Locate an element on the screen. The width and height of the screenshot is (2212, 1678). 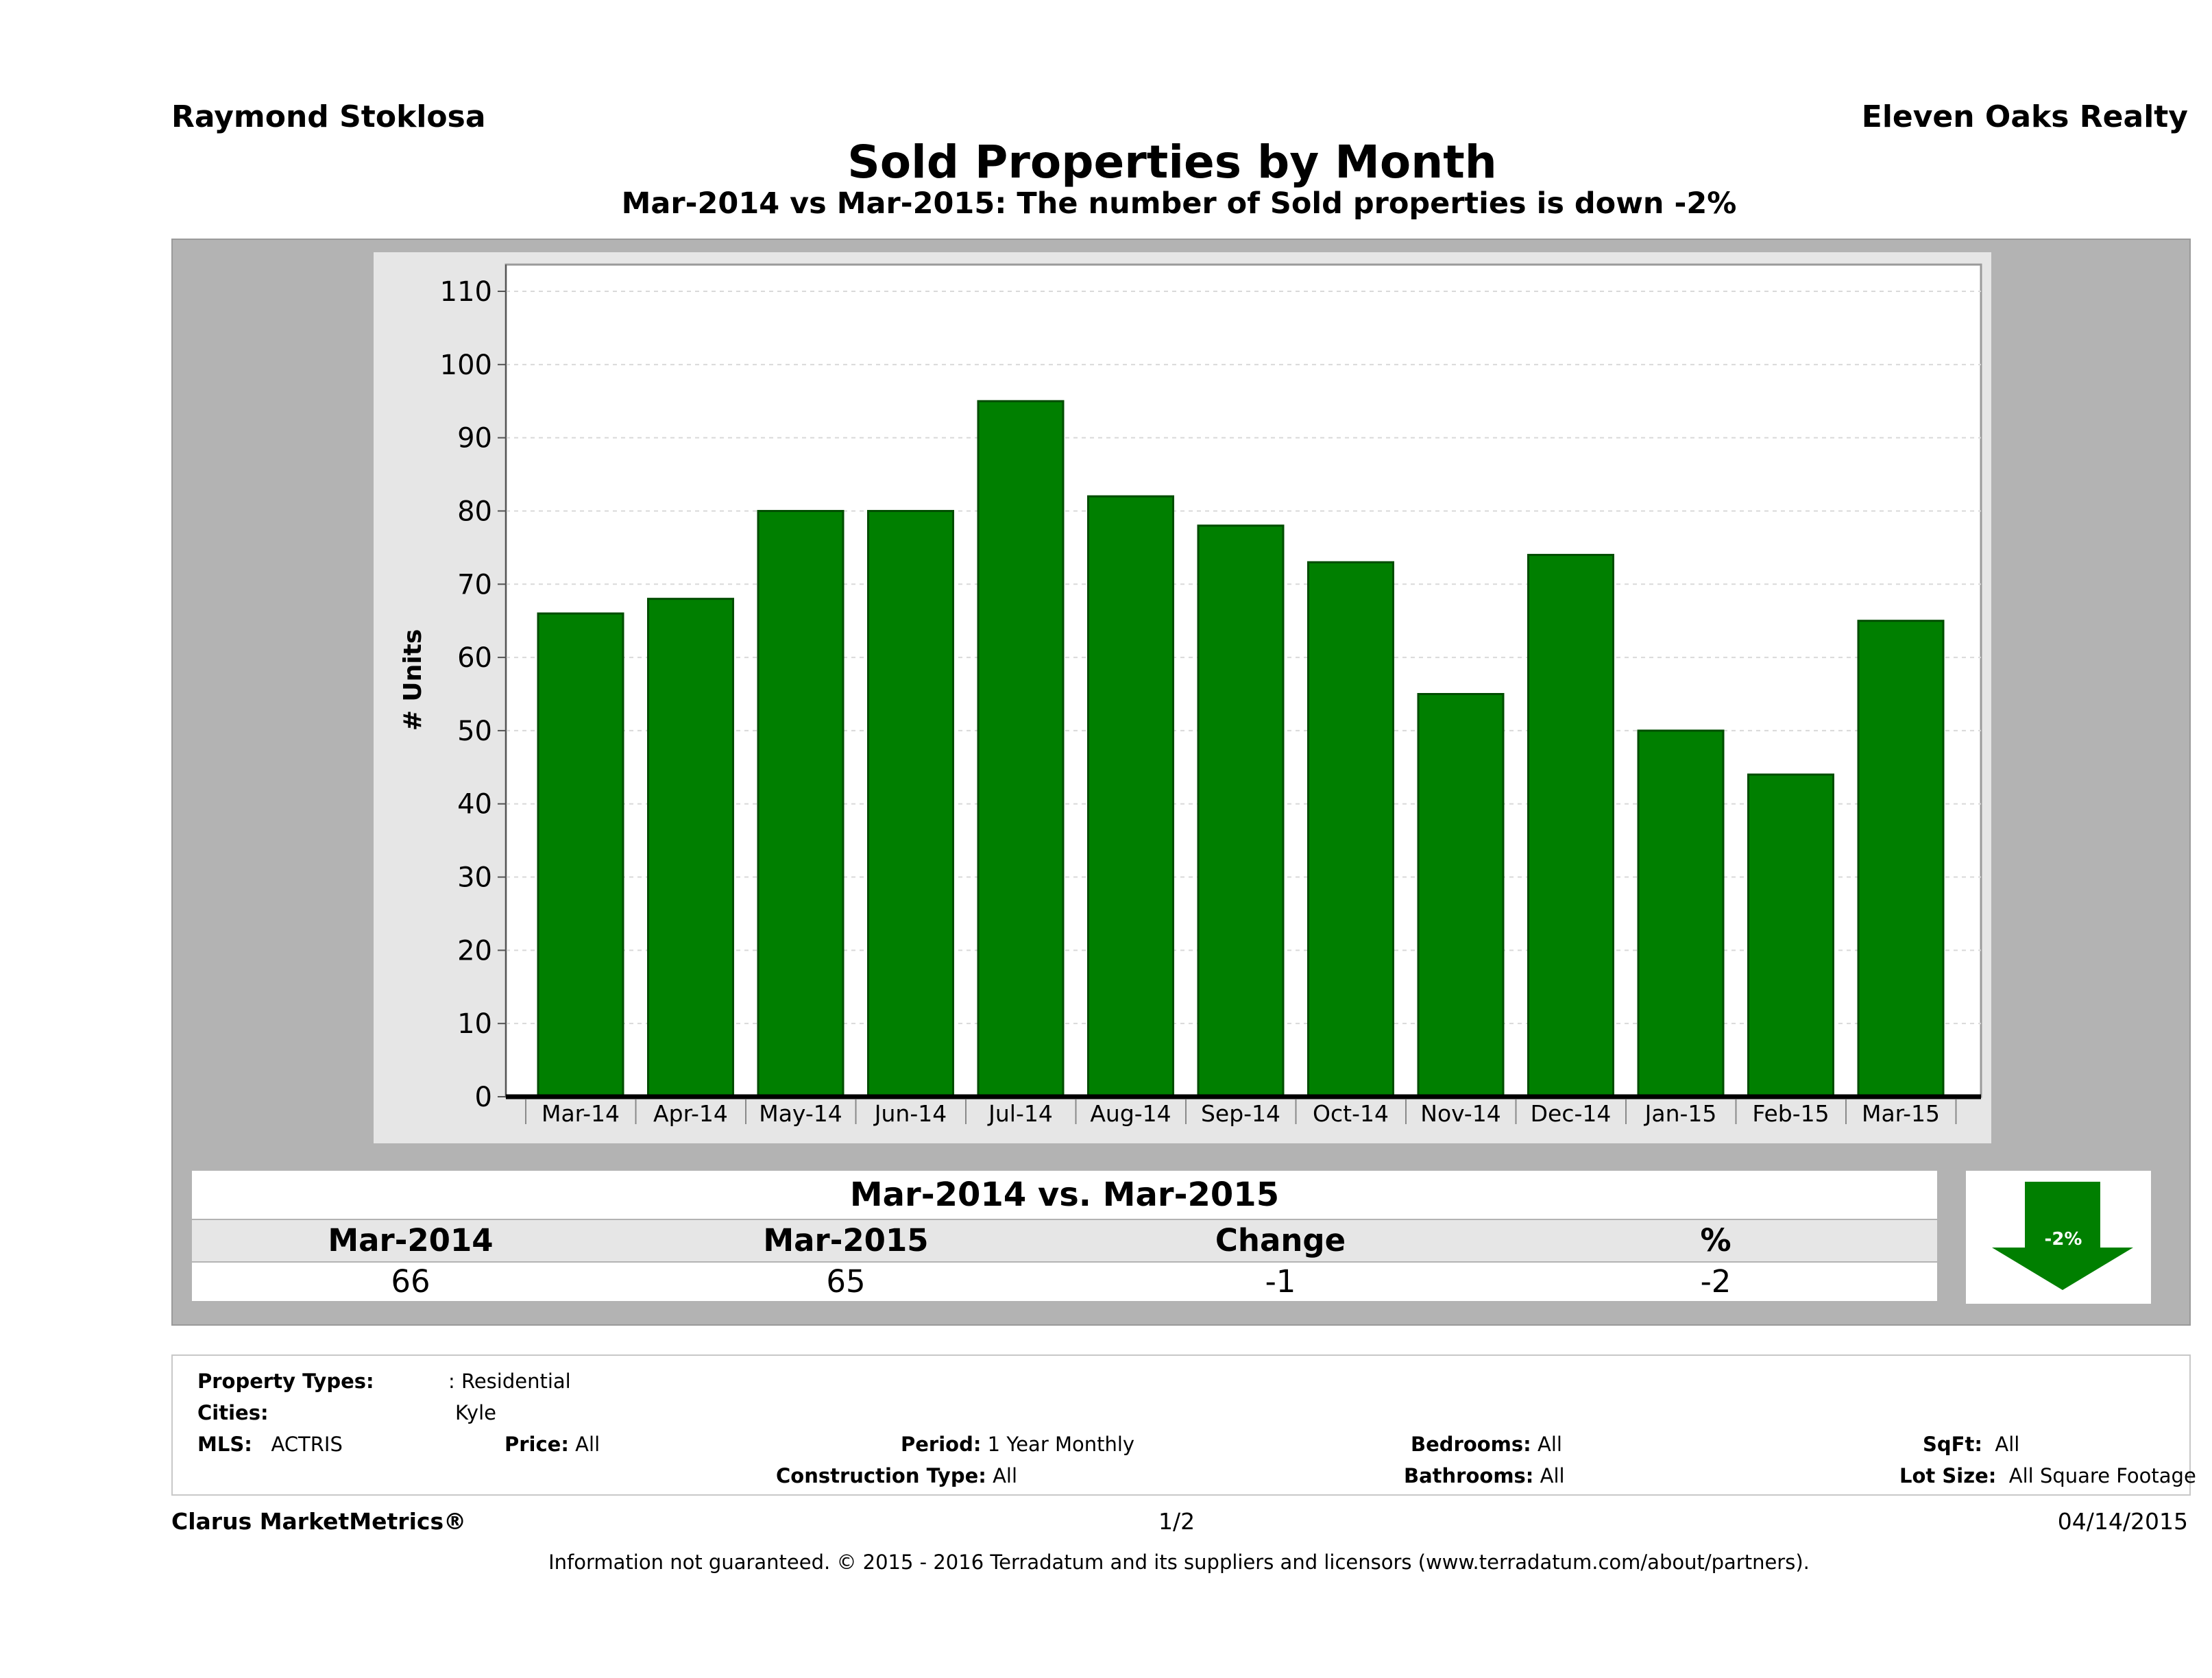
property-types-filter: Property Types: is located at coordinates (285, 1381).